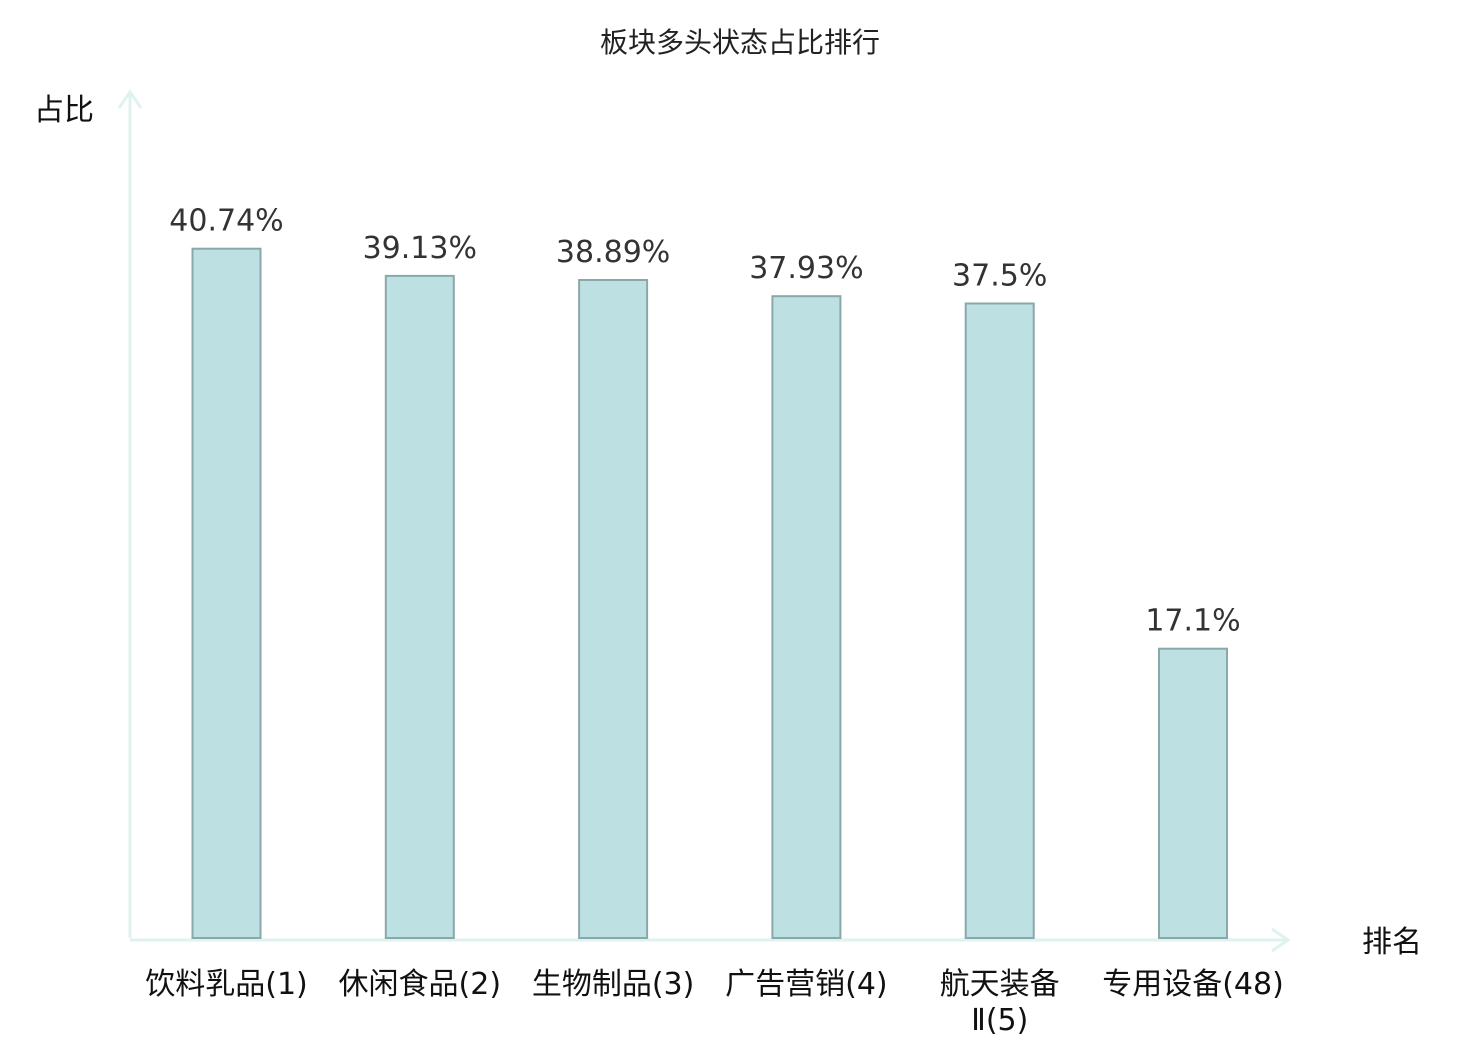 This screenshot has width=1480, height=1040. What do you see at coordinates (420, 984) in the screenshot?
I see `x-tick-label-2: 休闲食品(2)` at bounding box center [420, 984].